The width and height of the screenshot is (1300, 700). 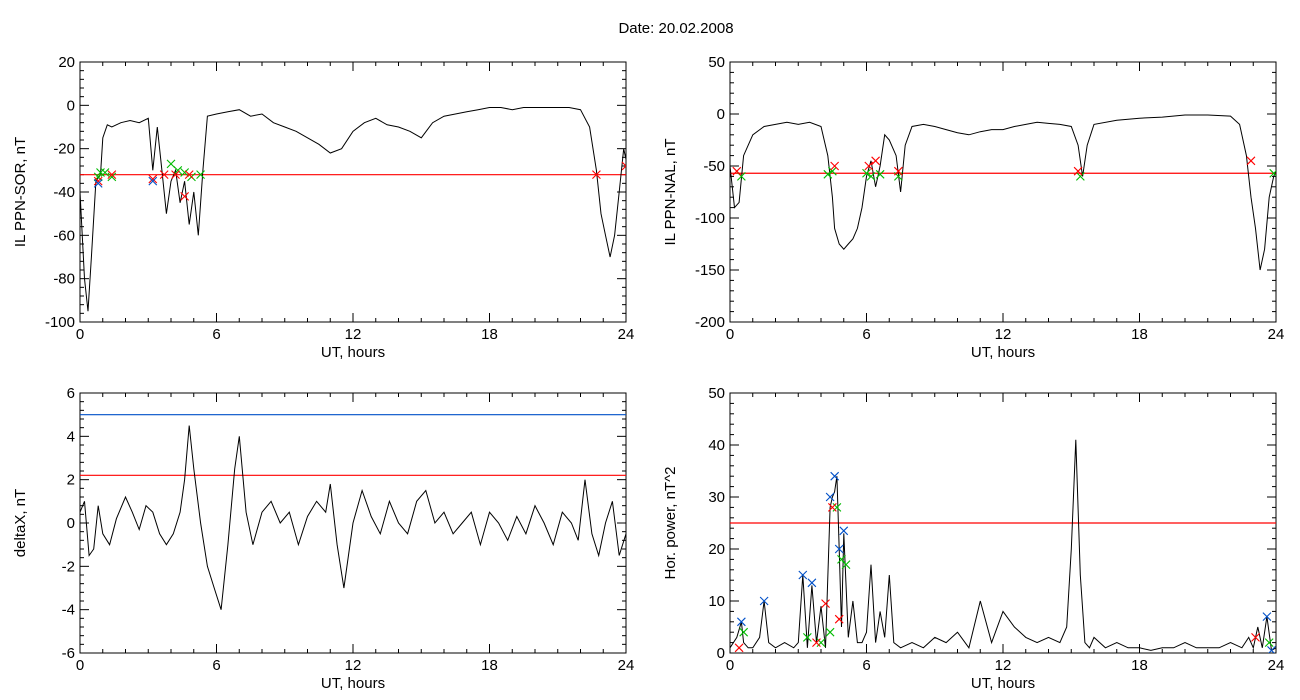 I want to click on y-tick-label: 2, so click(x=71, y=480).